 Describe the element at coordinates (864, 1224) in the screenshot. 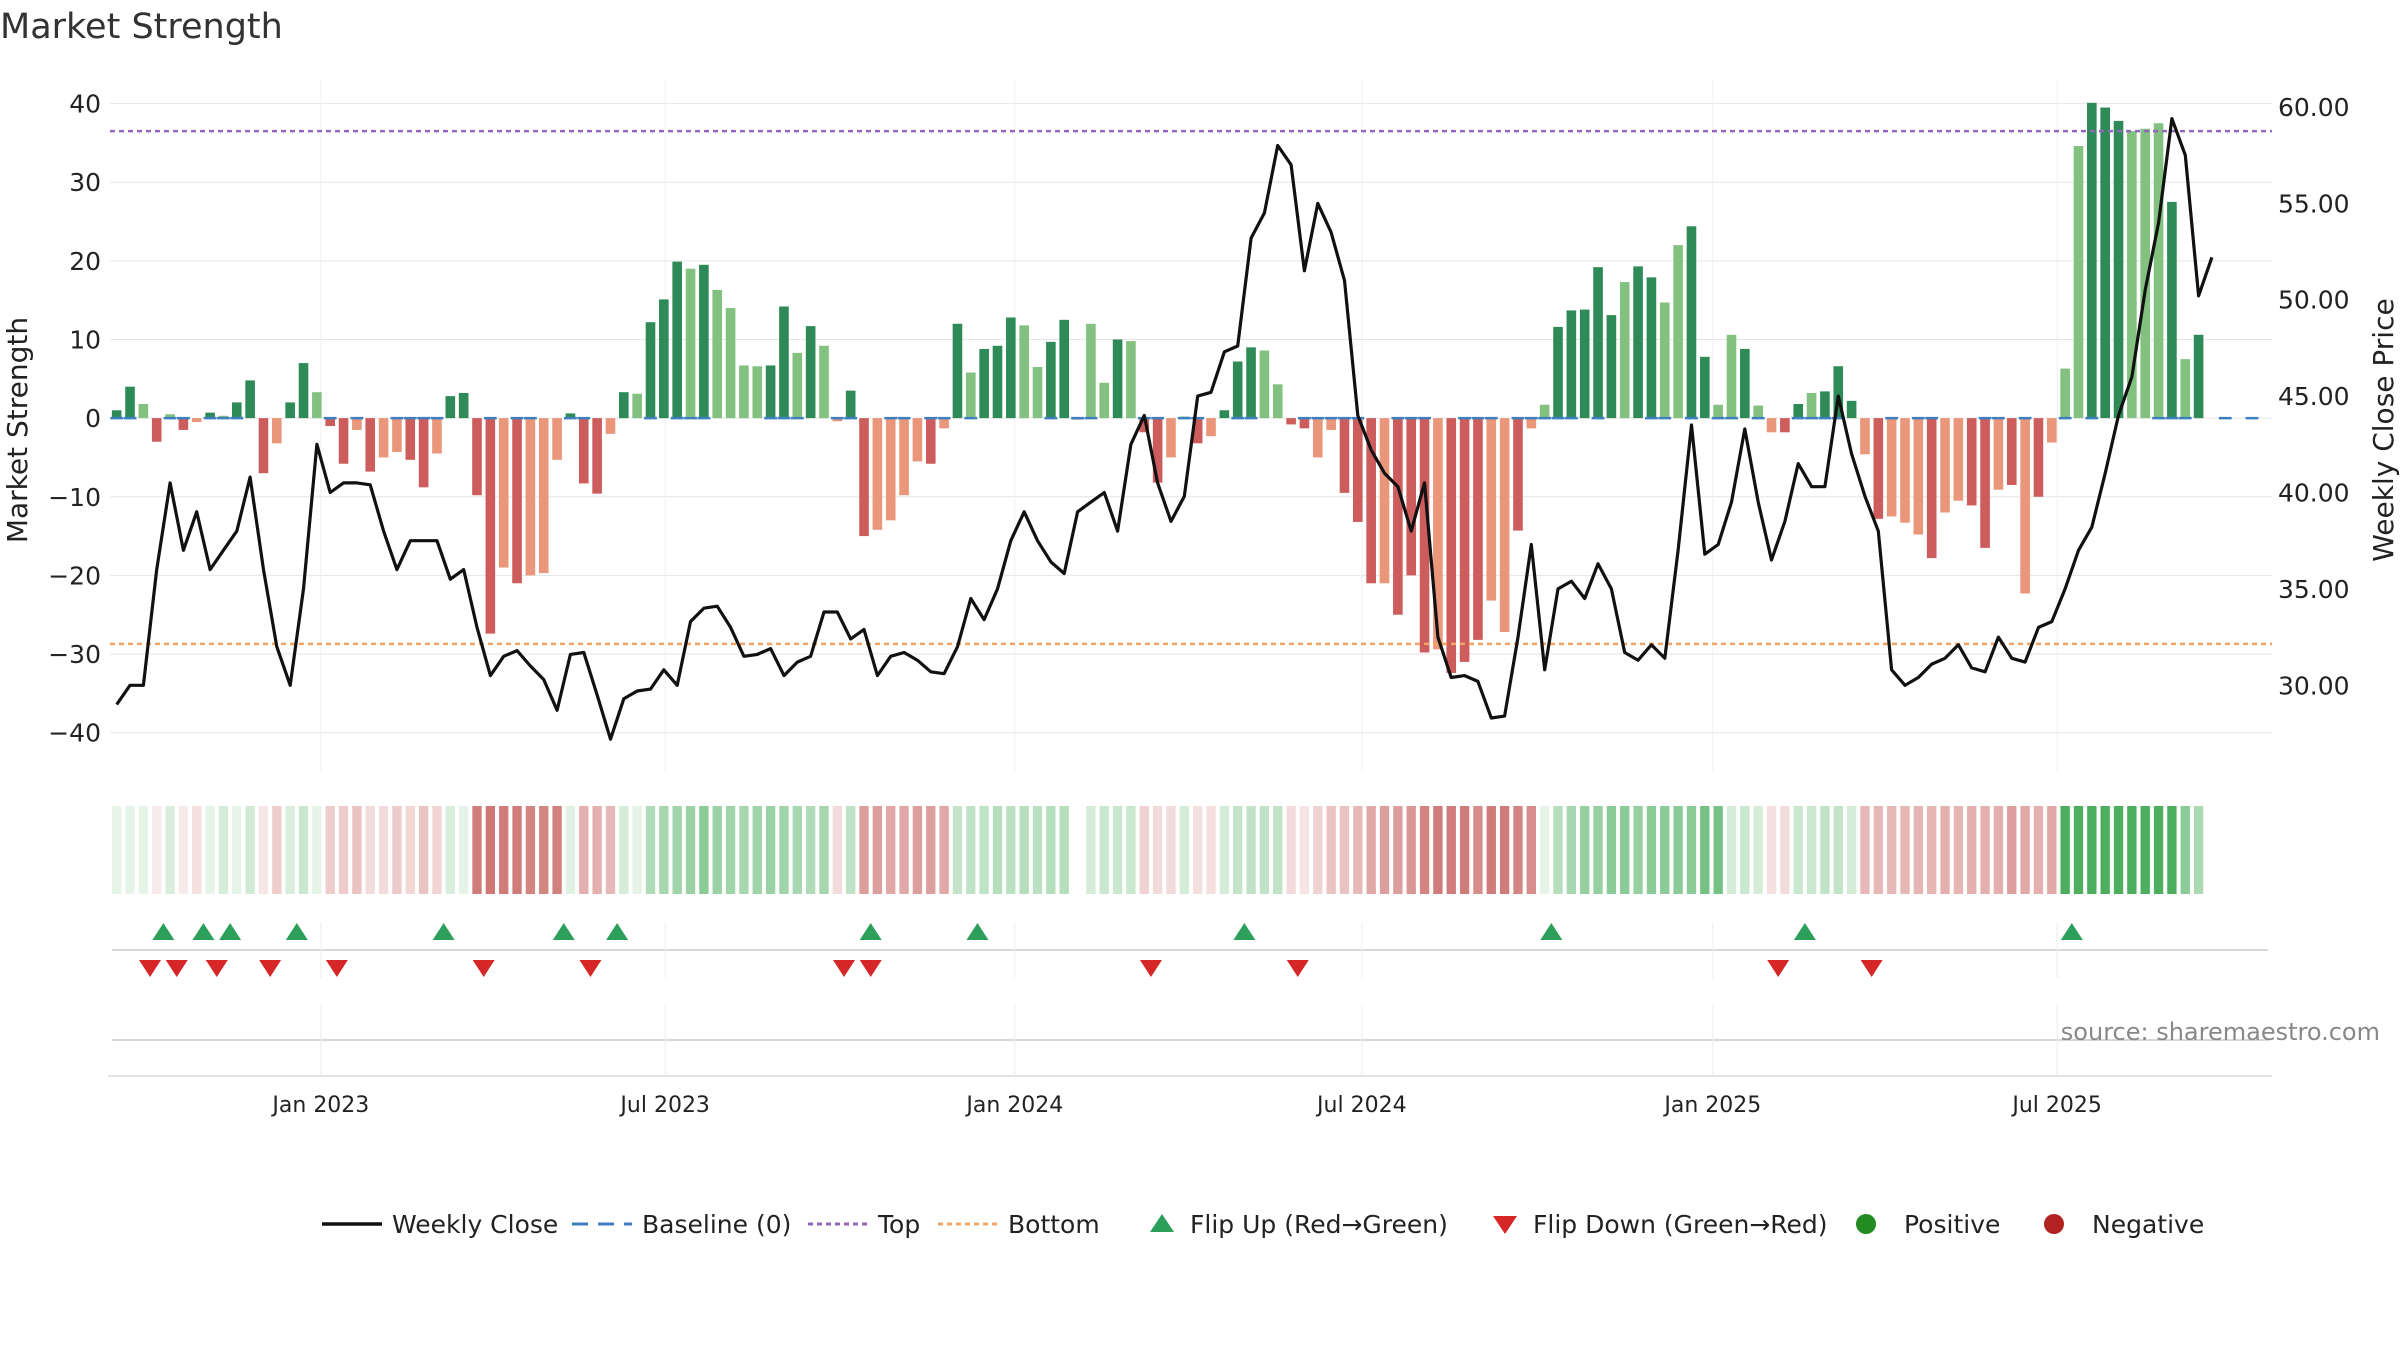

I see `legend-item: Top` at that location.